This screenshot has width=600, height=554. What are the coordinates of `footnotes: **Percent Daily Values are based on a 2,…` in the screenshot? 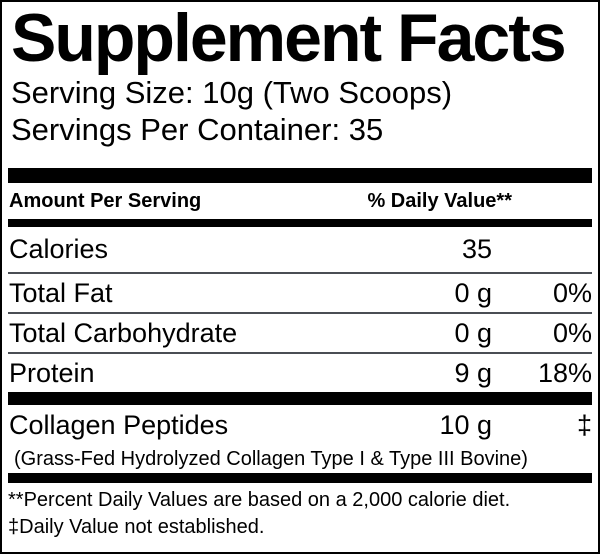 It's located at (300, 514).